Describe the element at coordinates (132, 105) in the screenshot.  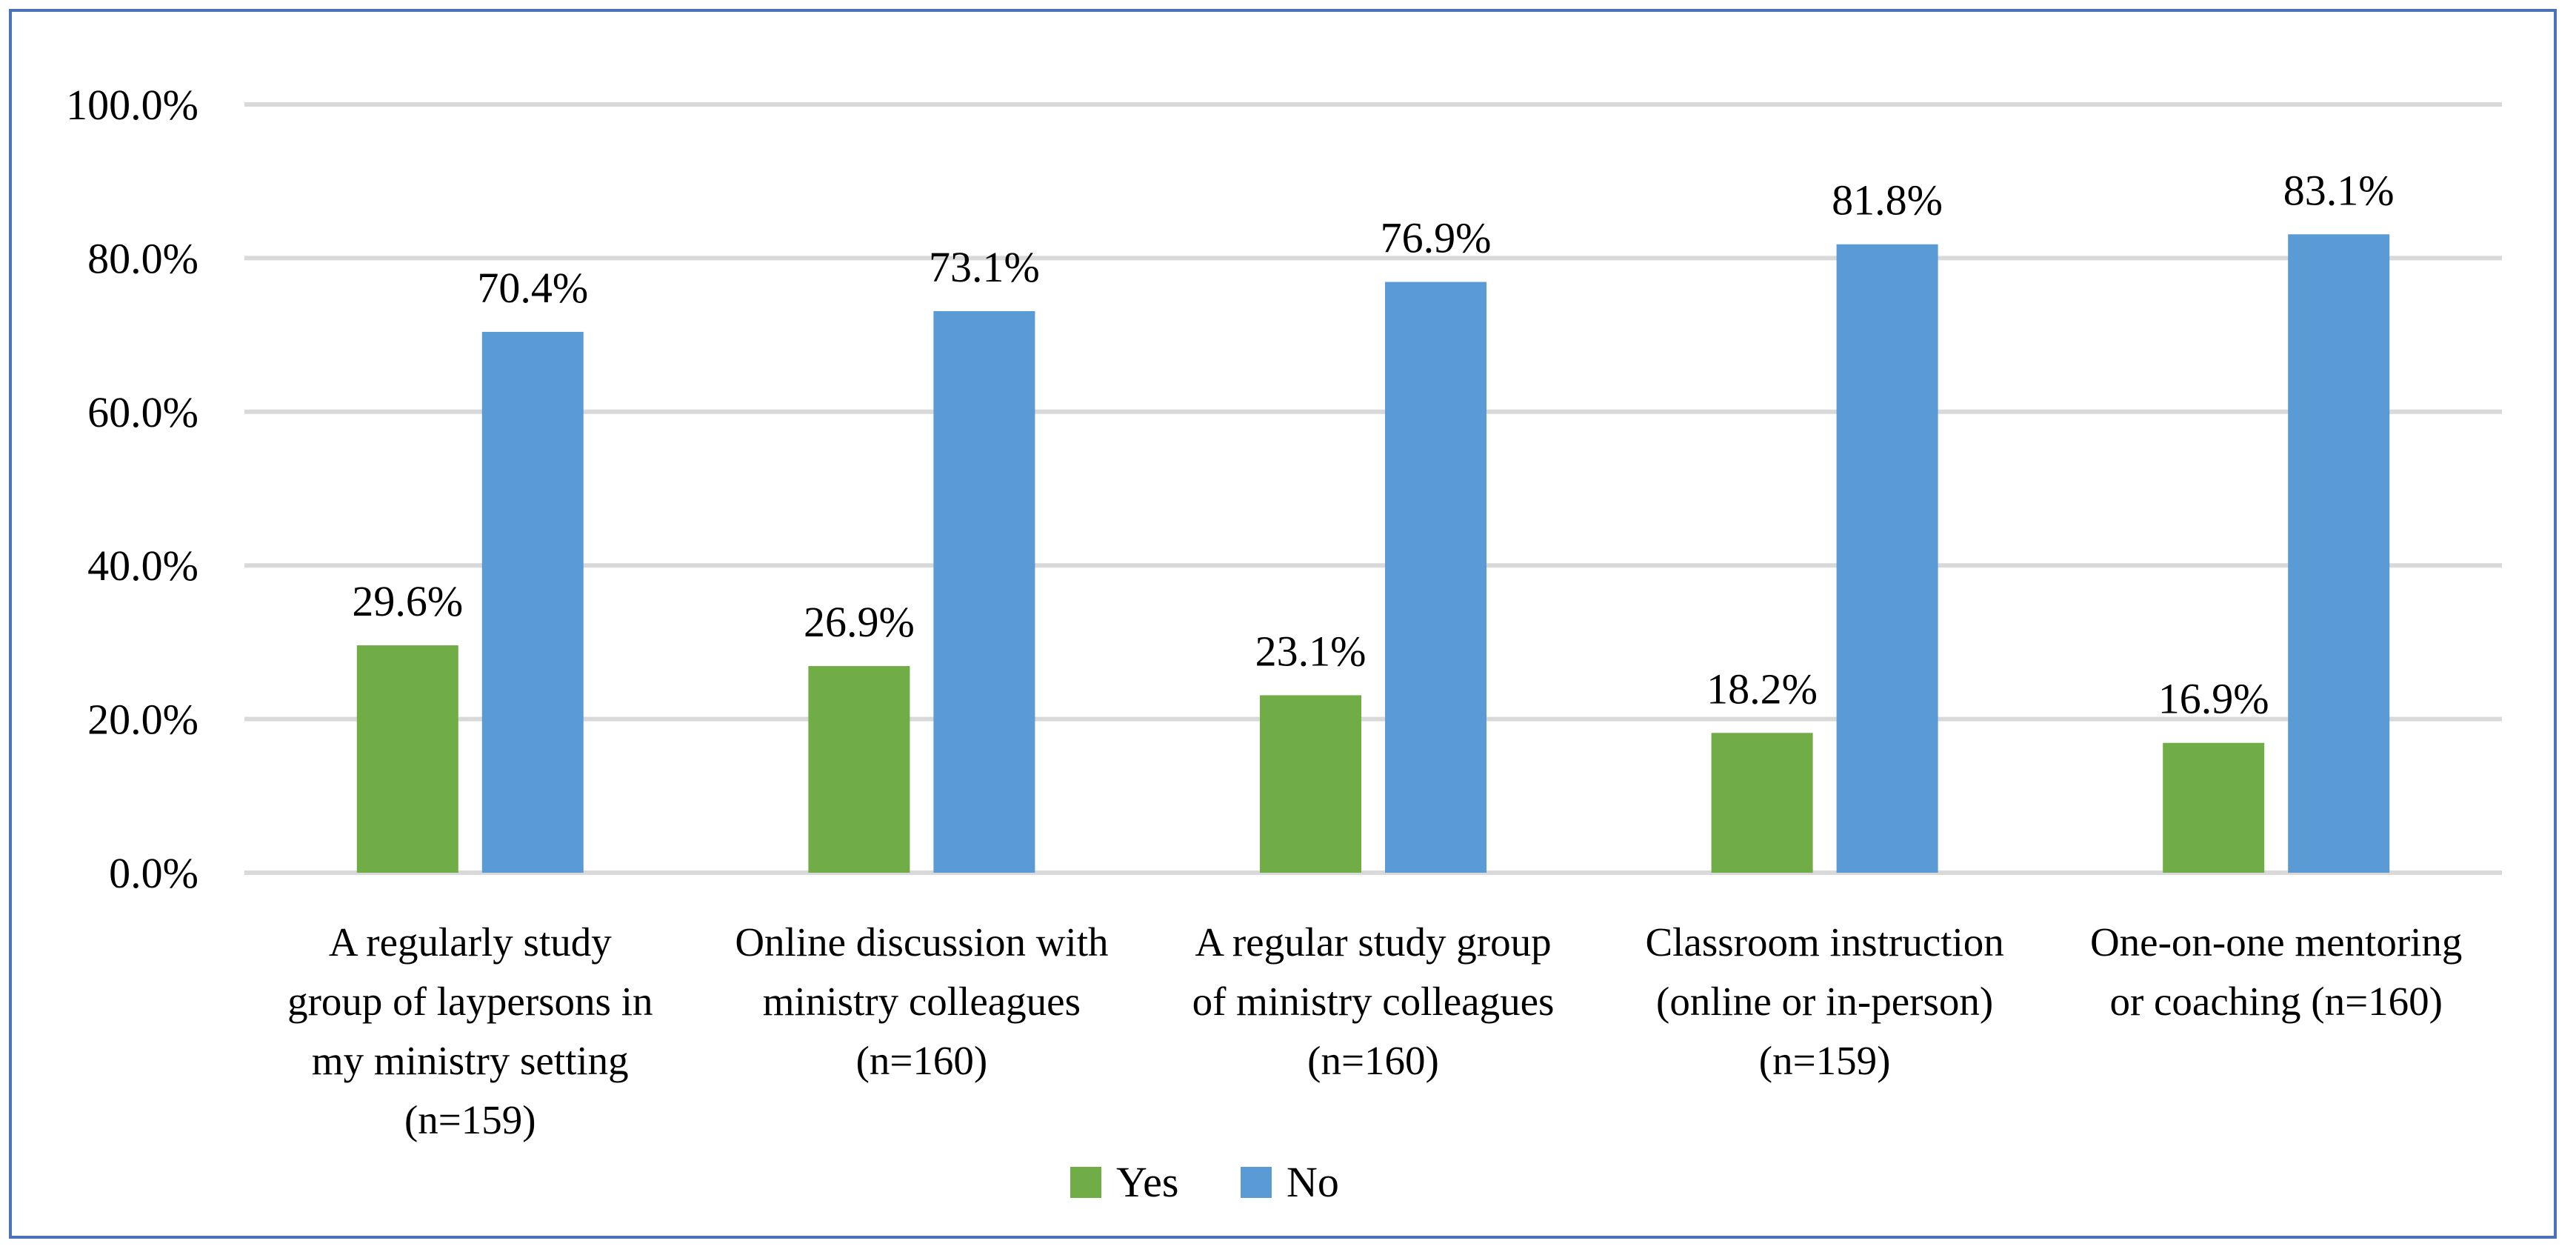
I see `y-tick-label: 100.0%` at that location.